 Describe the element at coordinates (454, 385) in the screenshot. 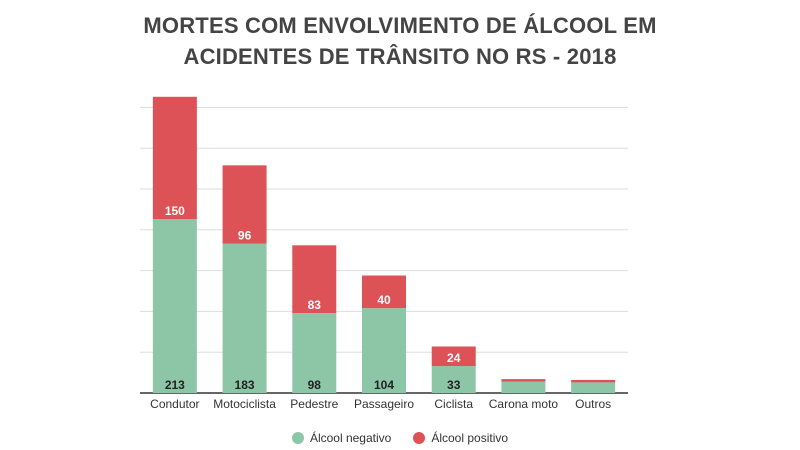

I see `data-label-negativo-4: 33` at that location.